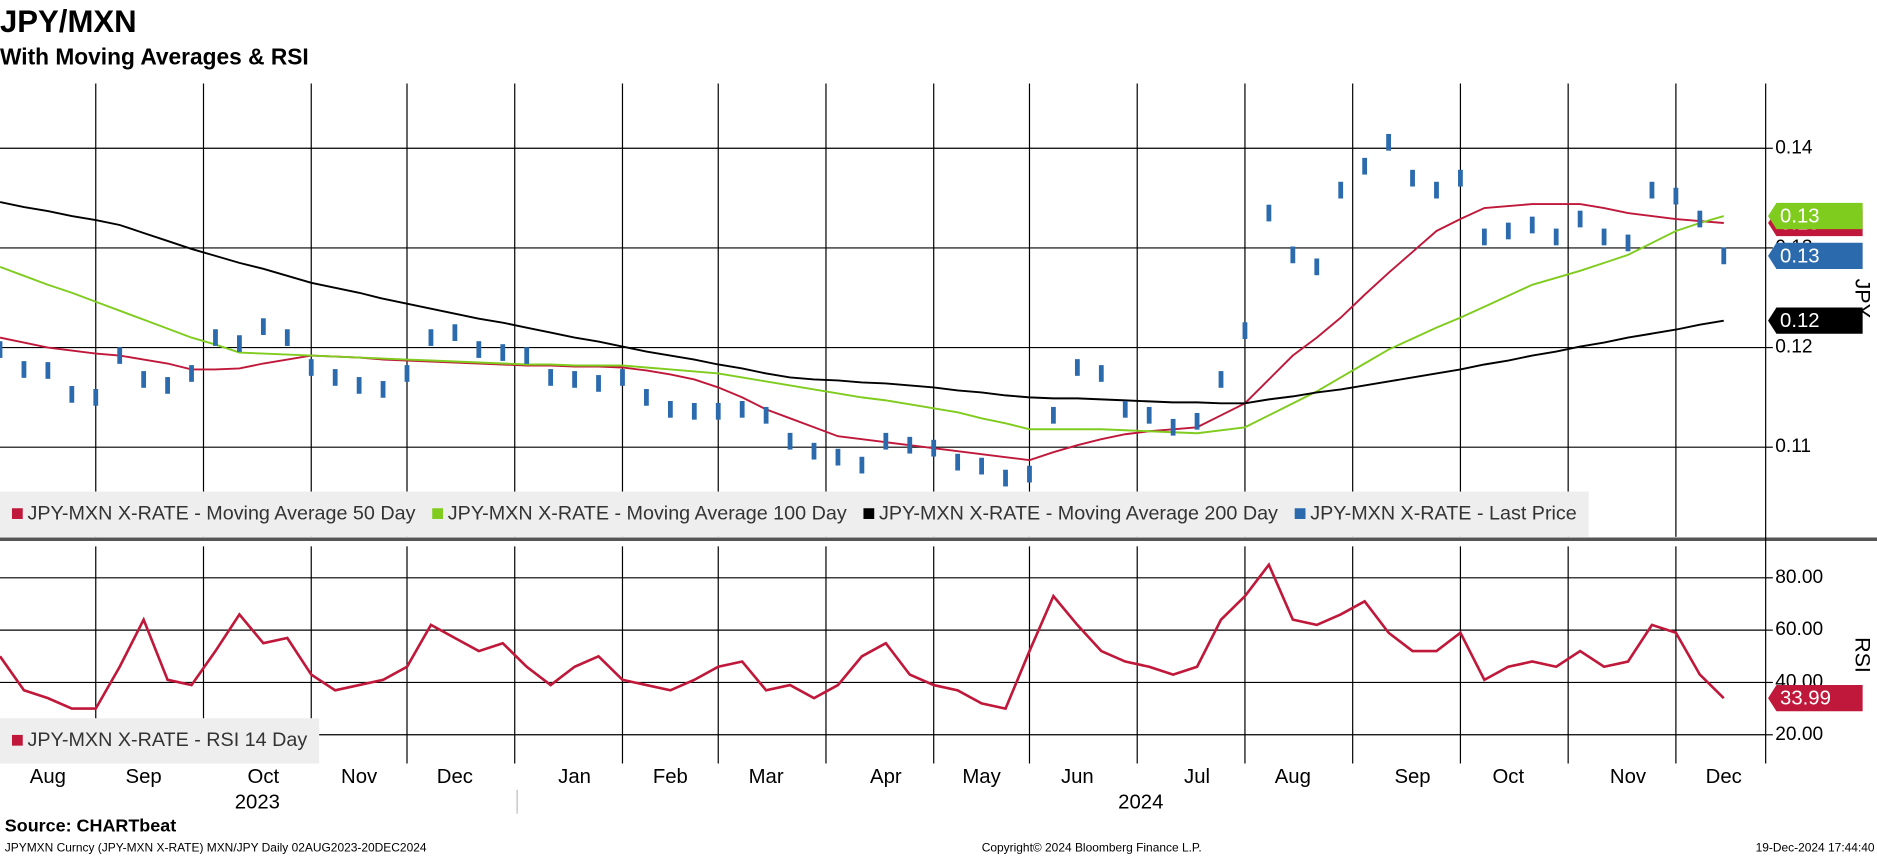 This screenshot has width=1877, height=859. What do you see at coordinates (1092, 847) in the screenshot?
I see `copyright: Copyright© 2024 Bloomberg Finance L.P.` at bounding box center [1092, 847].